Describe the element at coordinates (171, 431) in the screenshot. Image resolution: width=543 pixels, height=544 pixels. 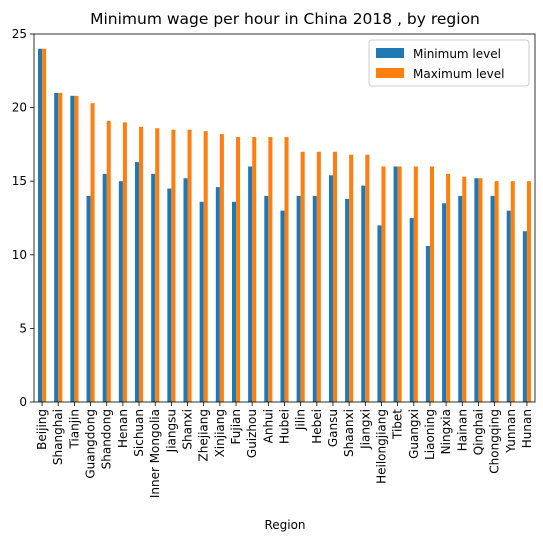
I see `x-tick-label: Jiangsu` at that location.